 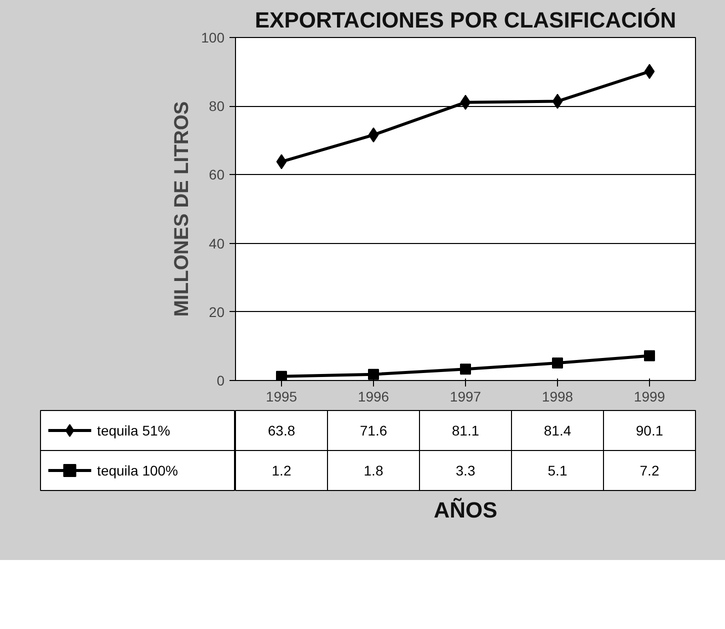 I want to click on x-axis-title: AÑOS, so click(x=466, y=510).